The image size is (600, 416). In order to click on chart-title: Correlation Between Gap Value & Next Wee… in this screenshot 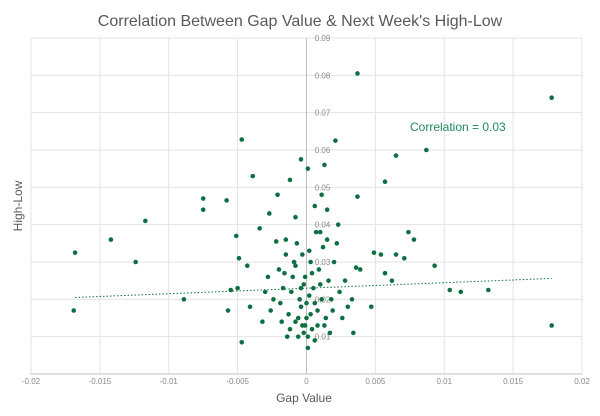, I will do `click(300, 21)`.